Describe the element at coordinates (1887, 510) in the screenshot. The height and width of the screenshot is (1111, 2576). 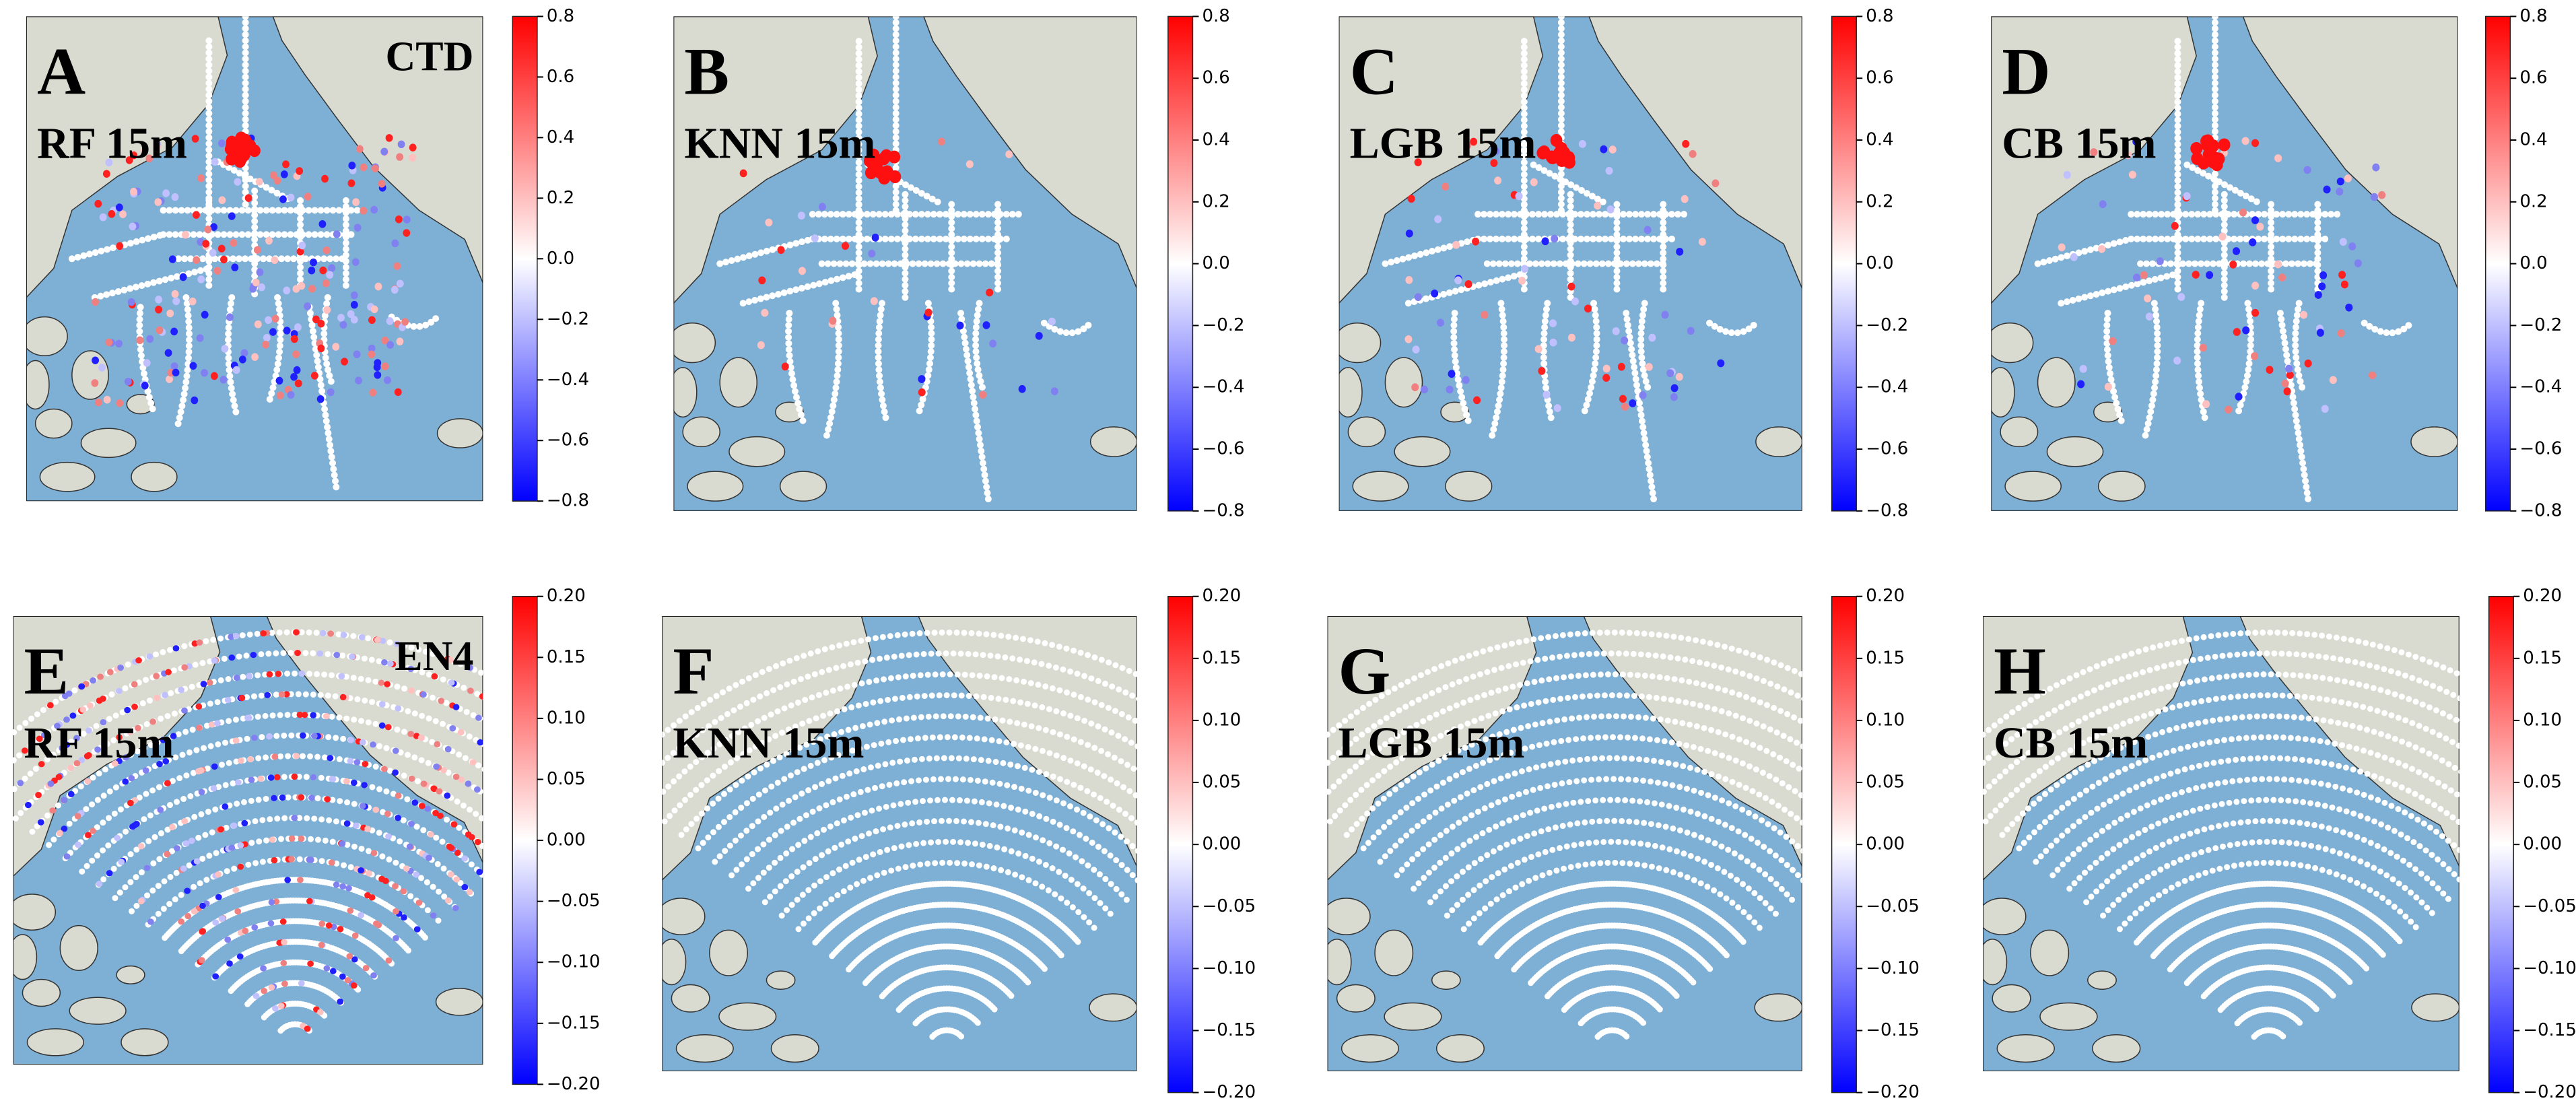
I see `colorbar-tick-label: −0.8` at that location.